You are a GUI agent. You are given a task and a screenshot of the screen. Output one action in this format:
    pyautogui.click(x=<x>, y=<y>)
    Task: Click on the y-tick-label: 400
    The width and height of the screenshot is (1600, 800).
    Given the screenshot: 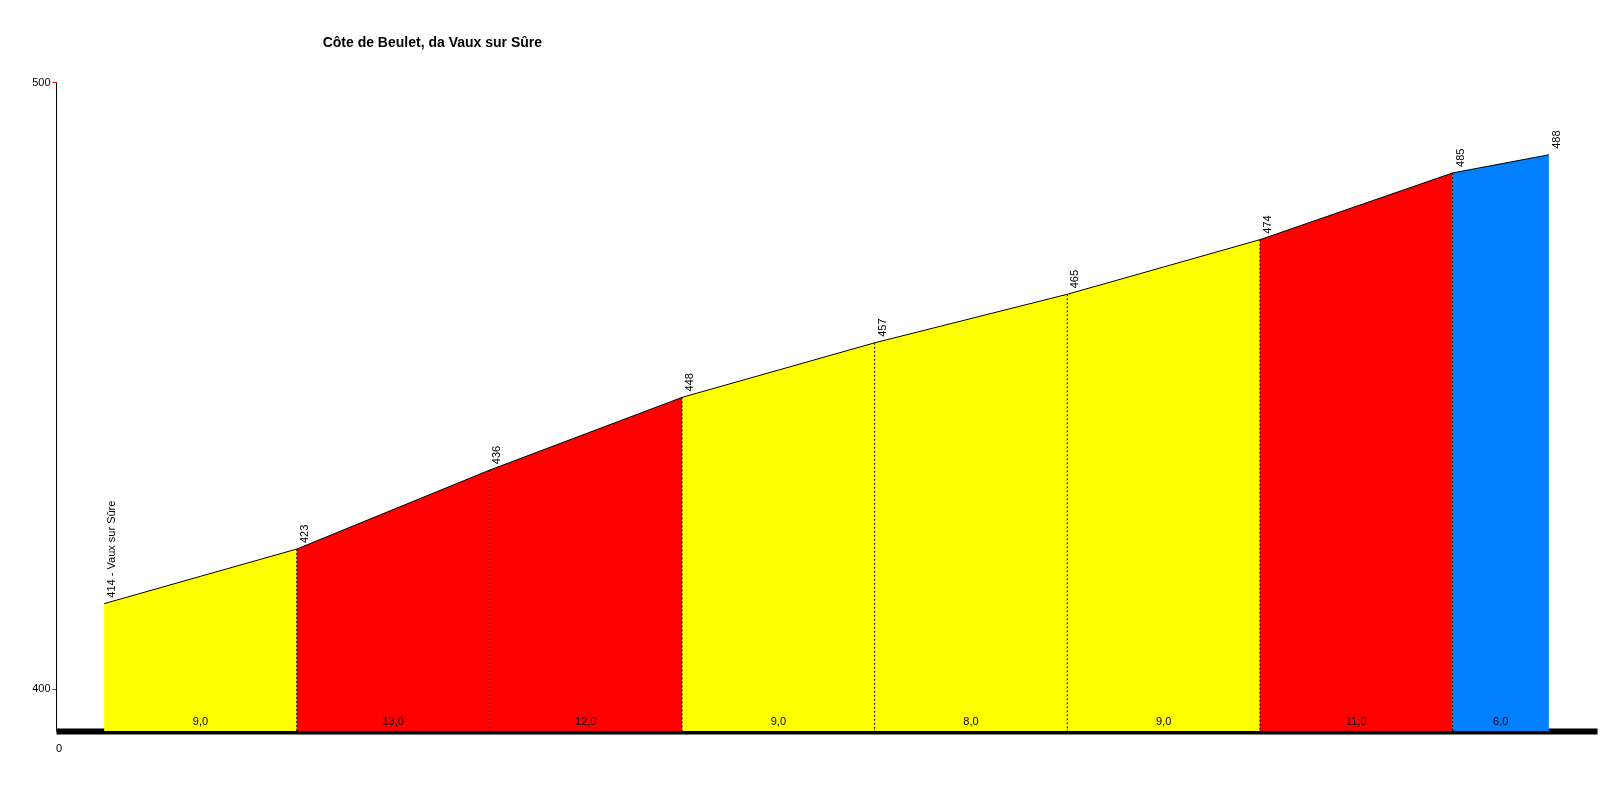 What is the action you would take?
    pyautogui.click(x=41, y=688)
    